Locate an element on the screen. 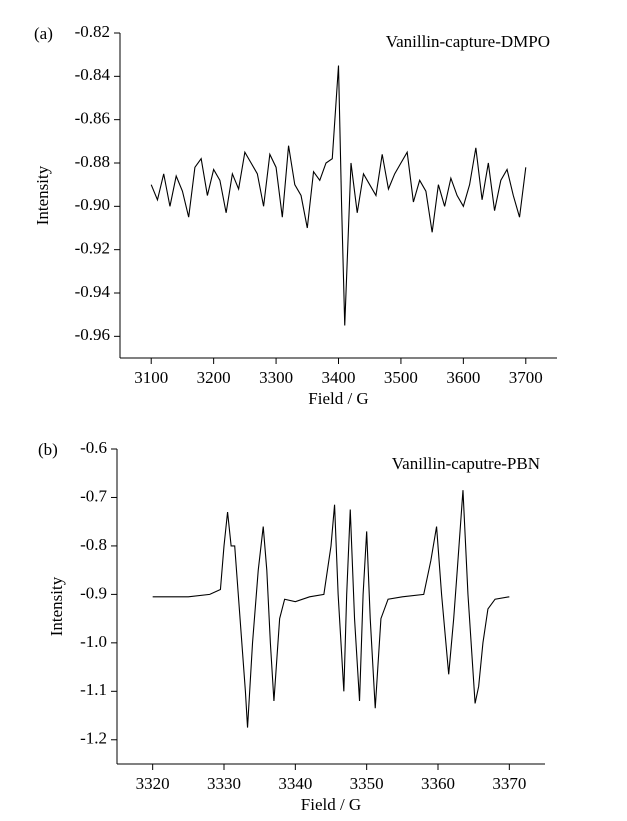 This screenshot has width=627, height=821. y-tick-label: -0.88 is located at coordinates (92, 161).